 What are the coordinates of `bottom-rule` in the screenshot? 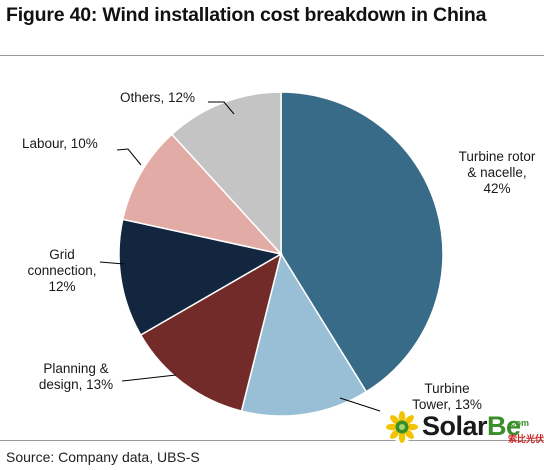 It's located at (272, 440).